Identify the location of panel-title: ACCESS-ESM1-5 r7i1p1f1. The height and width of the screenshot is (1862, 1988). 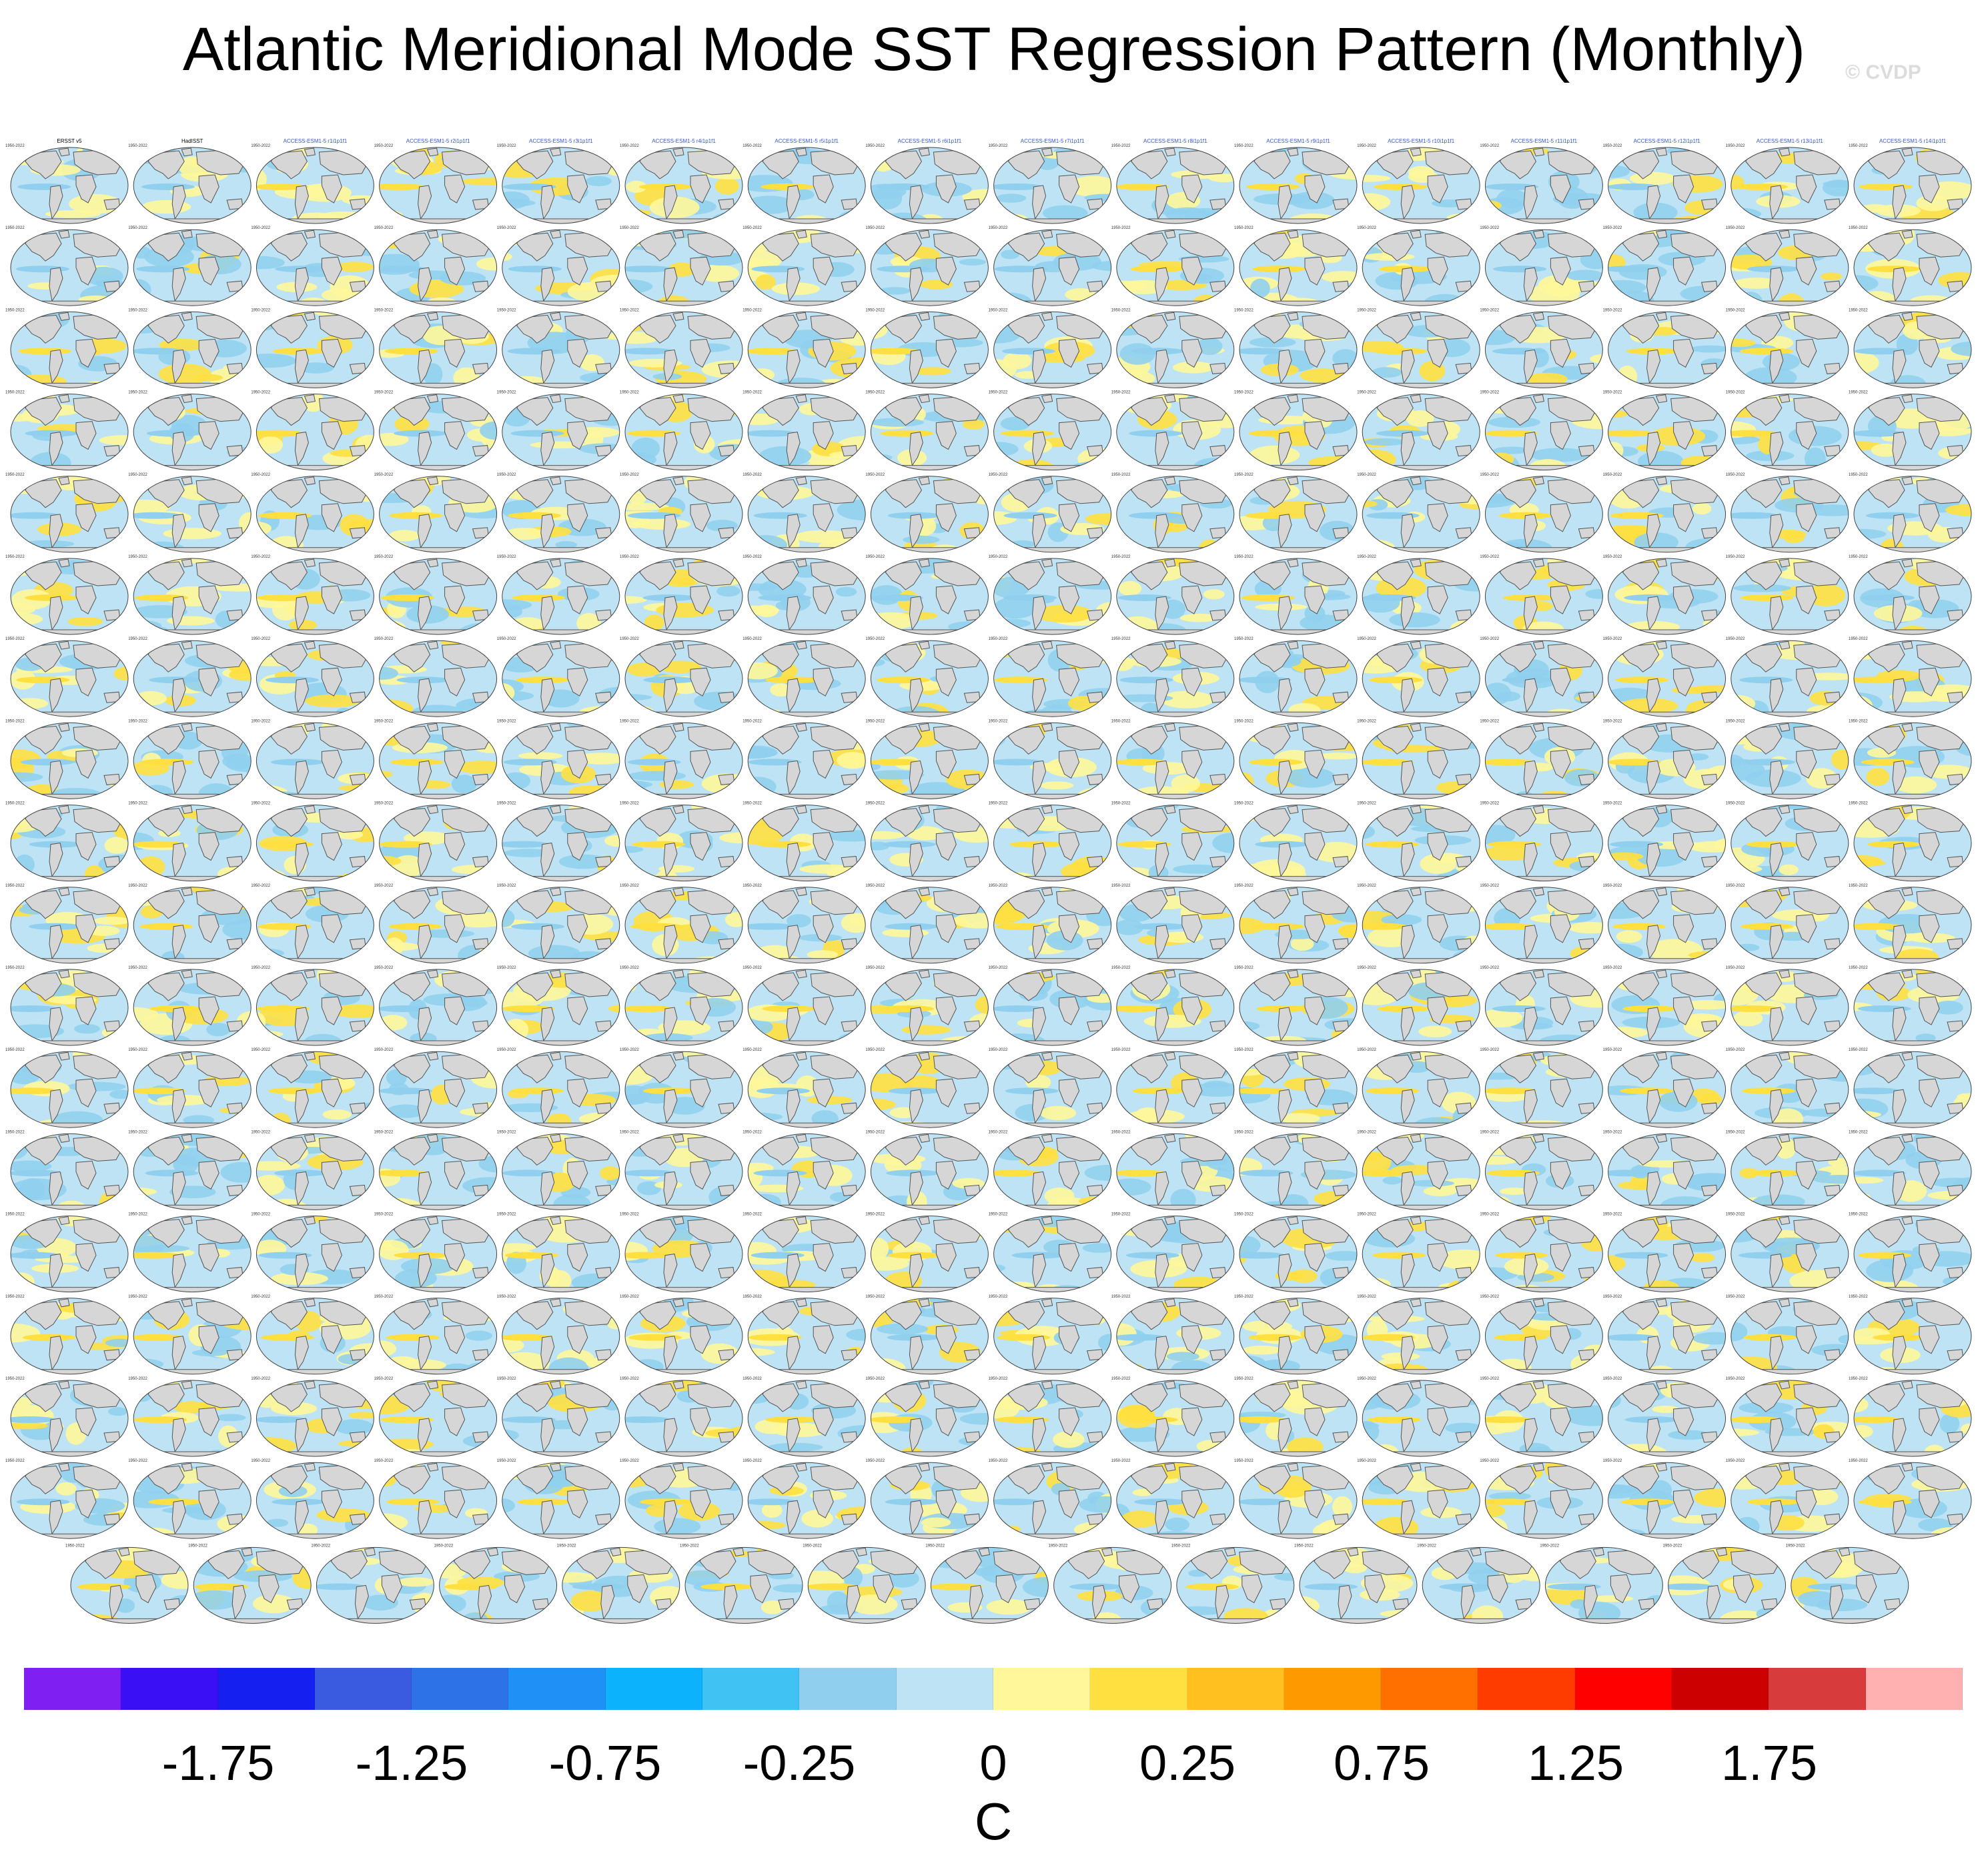
(1053, 141).